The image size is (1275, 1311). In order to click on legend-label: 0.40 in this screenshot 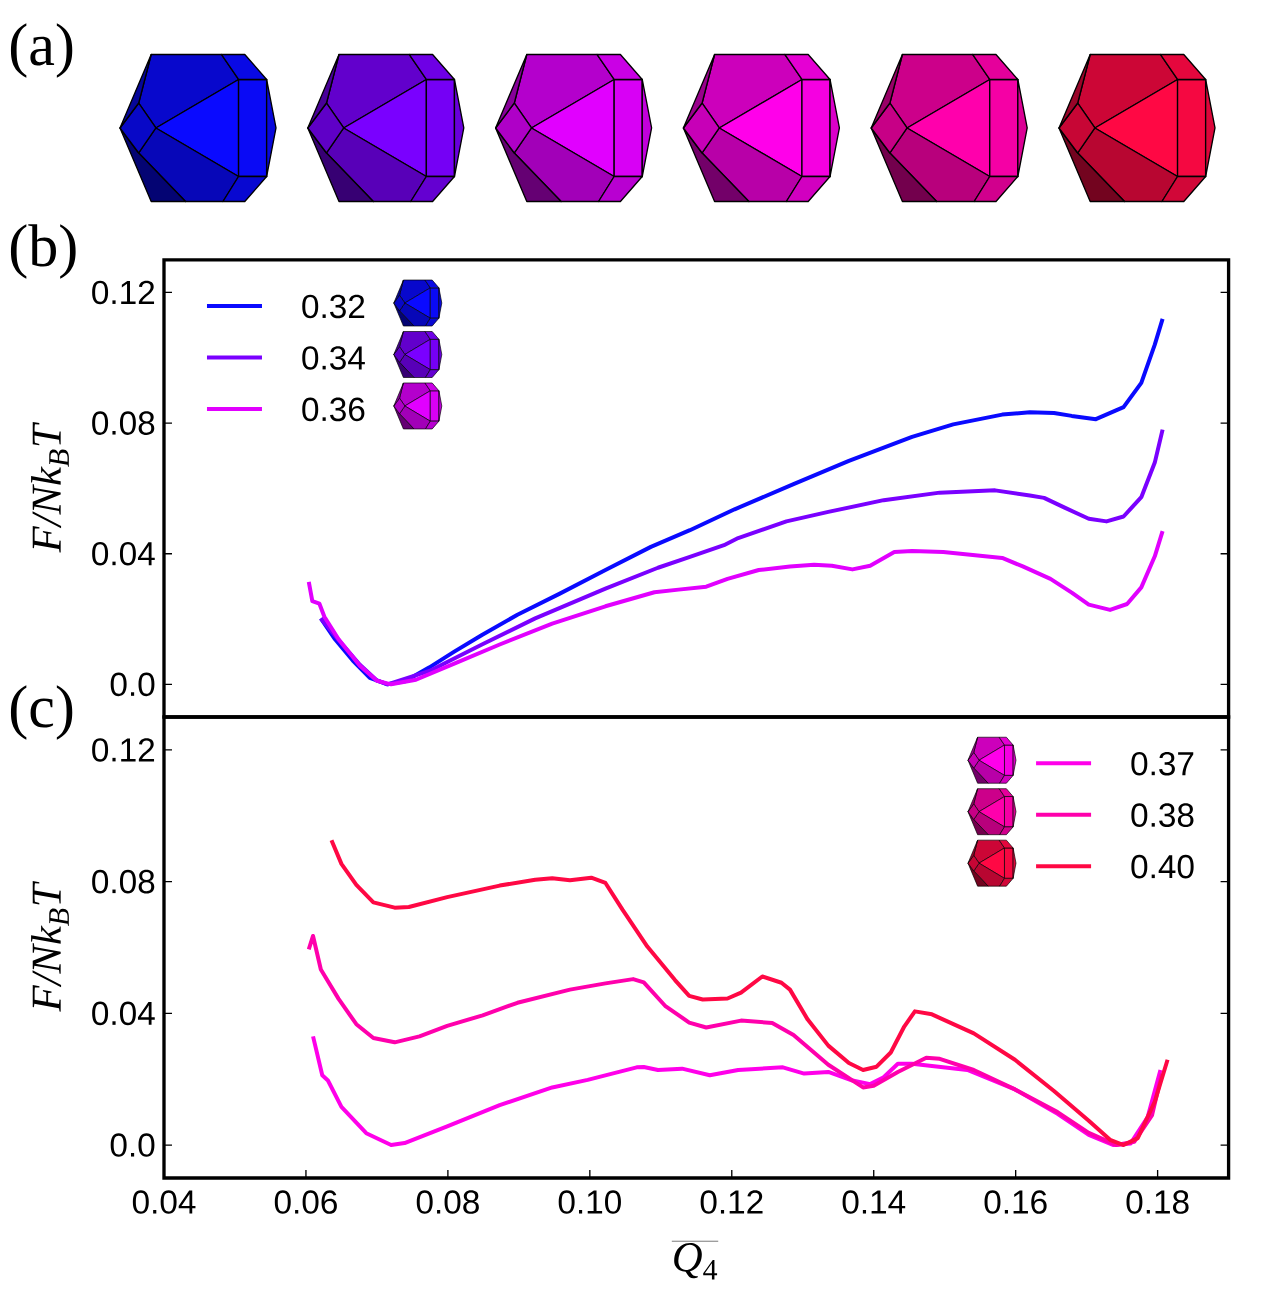, I will do `click(1162, 866)`.